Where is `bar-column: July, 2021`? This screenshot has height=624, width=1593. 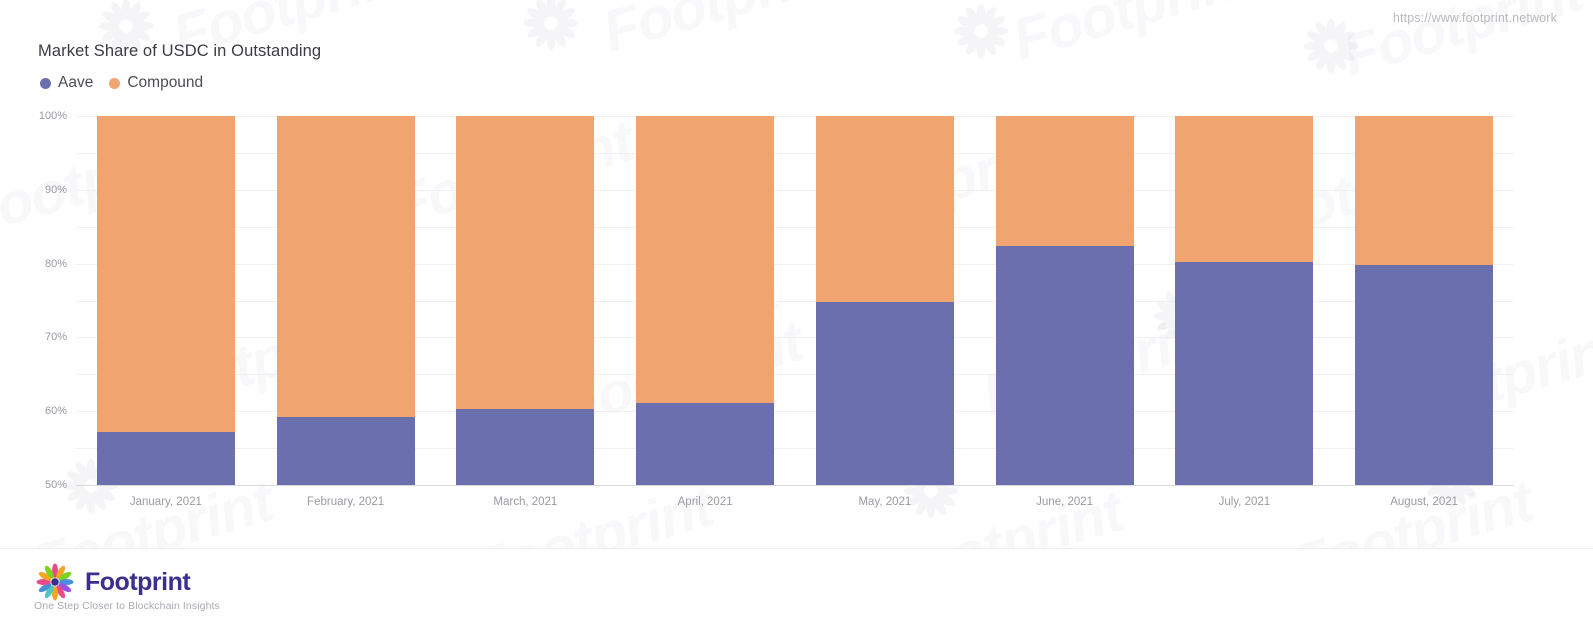 bar-column: July, 2021 is located at coordinates (1244, 312).